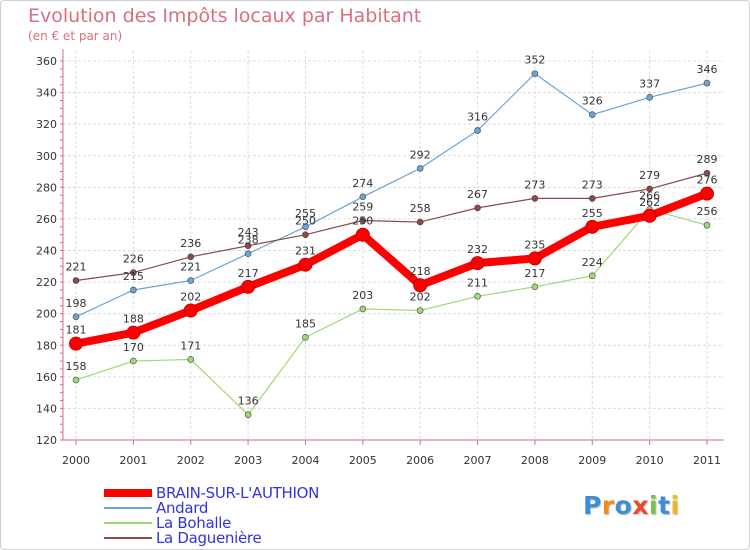  Describe the element at coordinates (707, 180) in the screenshot. I see `data-label: 276` at that location.